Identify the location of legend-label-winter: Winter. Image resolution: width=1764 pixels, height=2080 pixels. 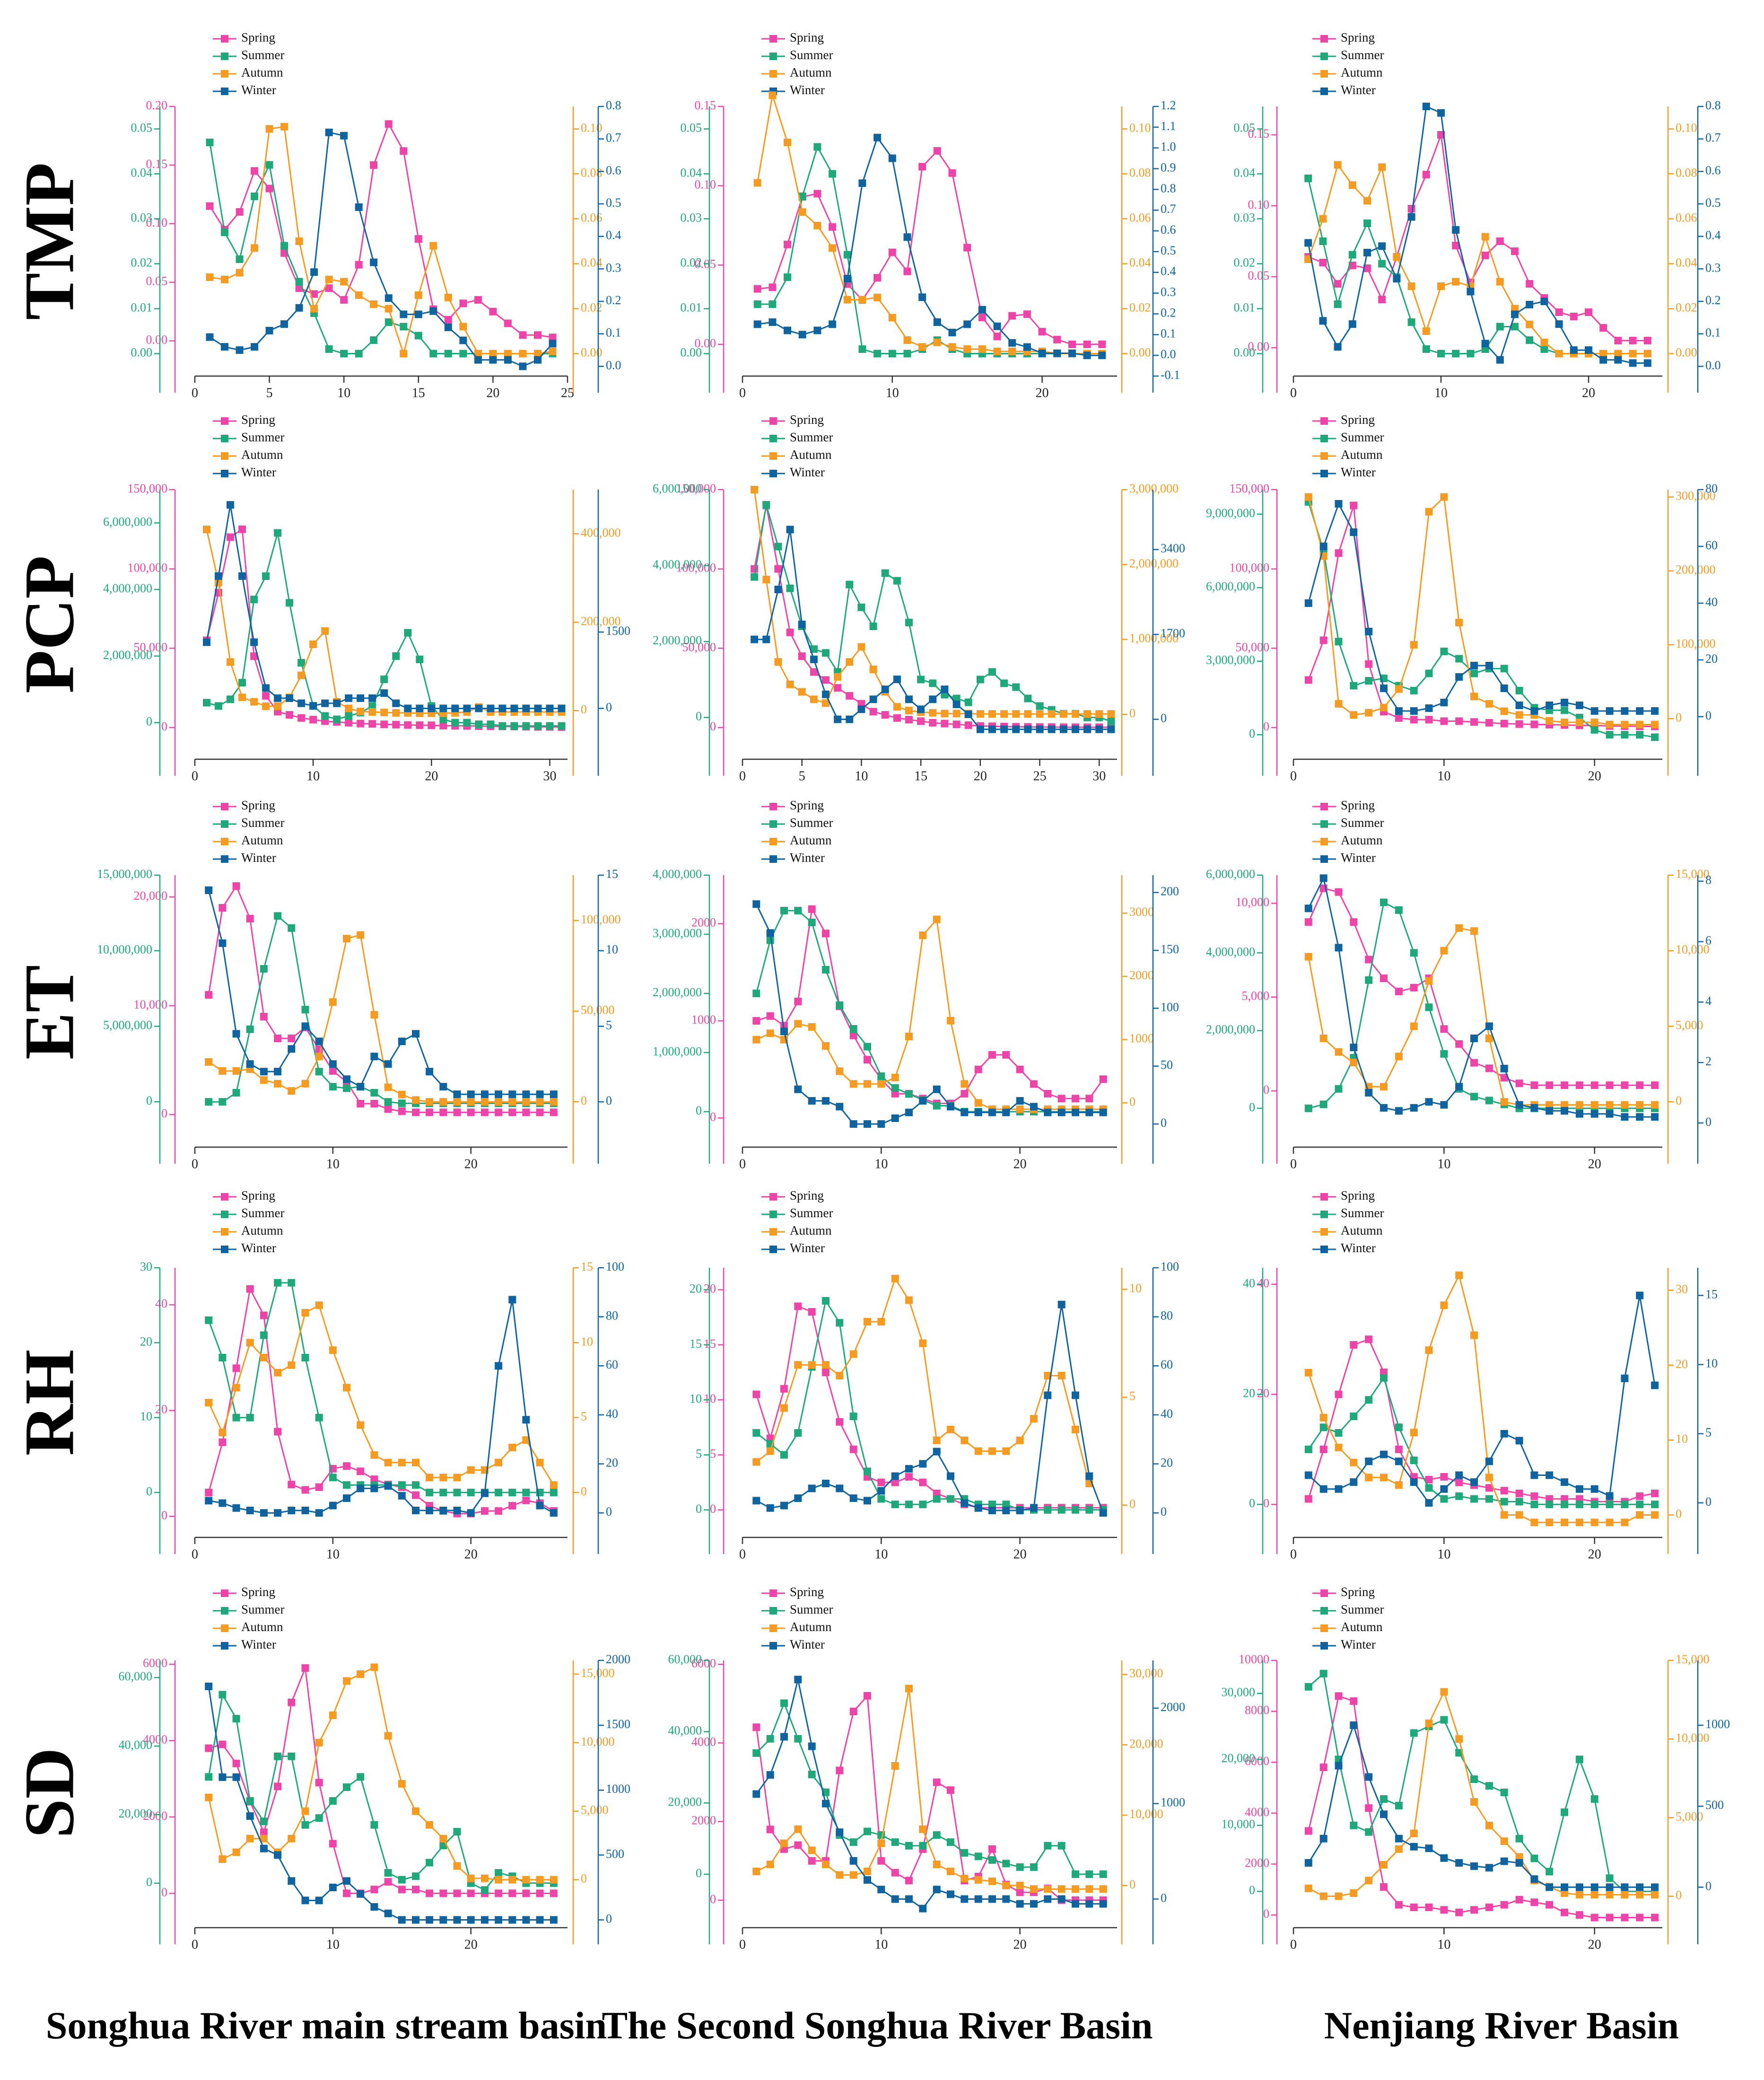
(1358, 90).